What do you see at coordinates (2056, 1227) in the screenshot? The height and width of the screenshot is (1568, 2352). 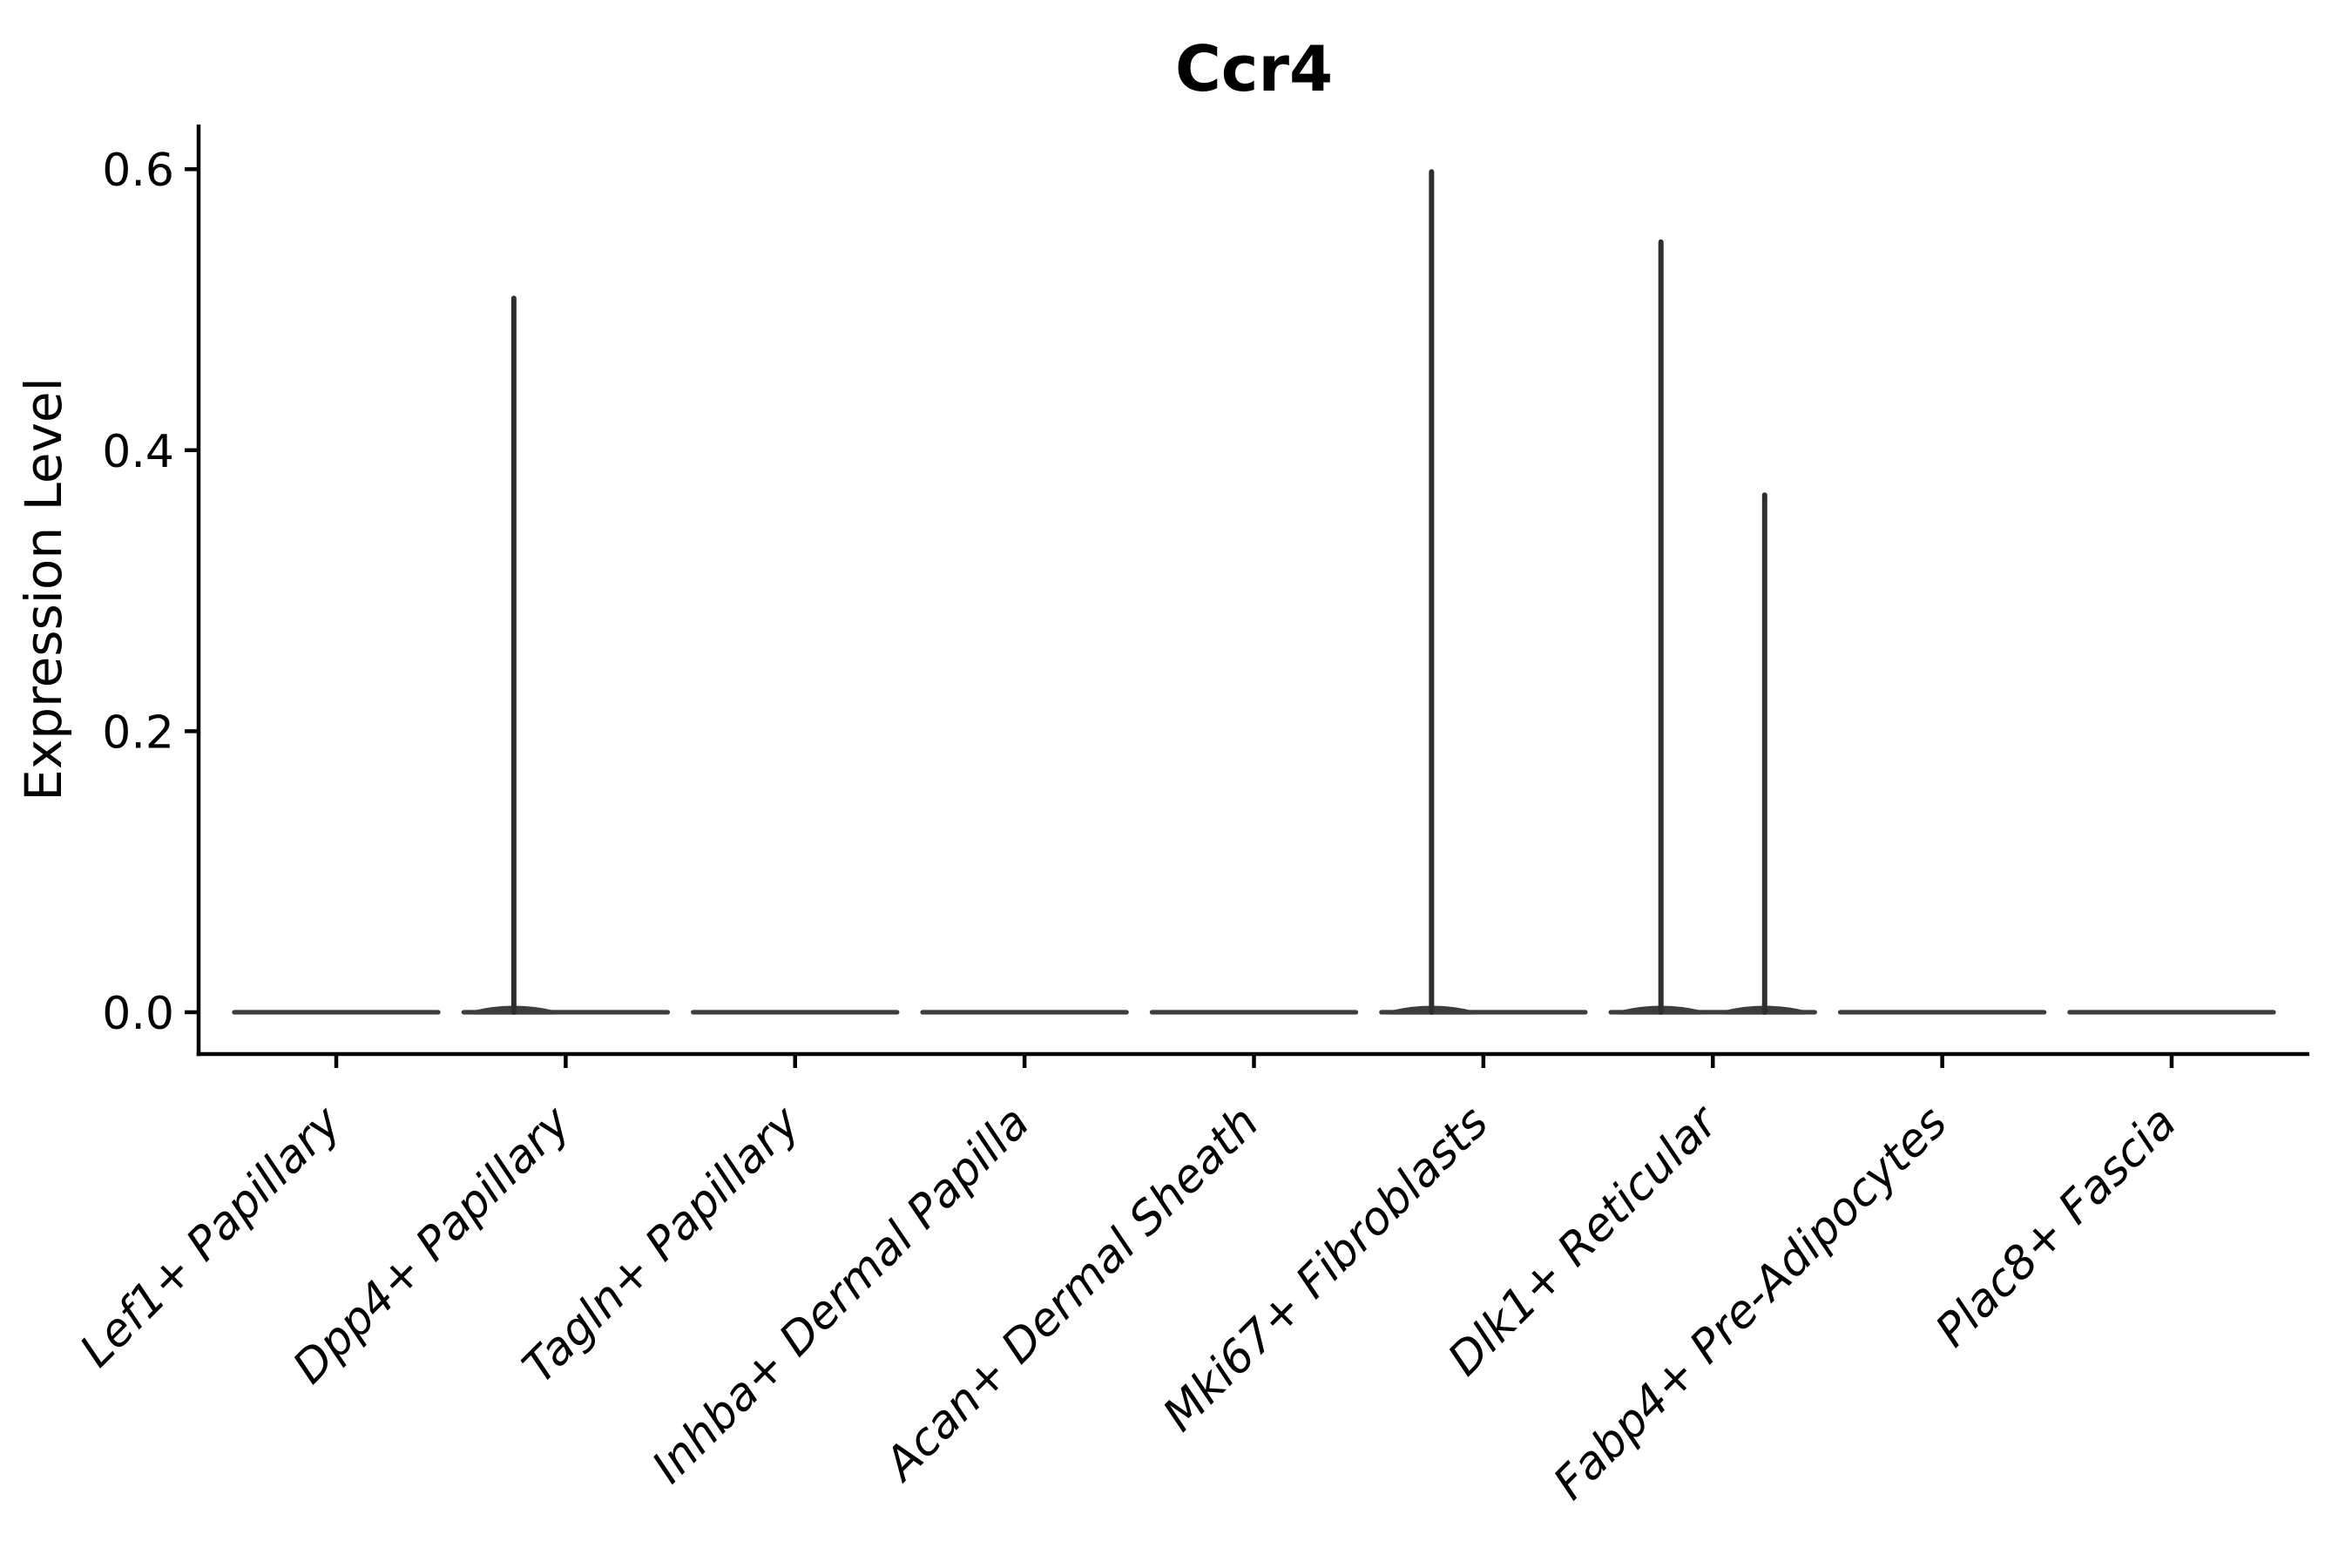 I see `x-tick-label: Plac8+ Fascia` at bounding box center [2056, 1227].